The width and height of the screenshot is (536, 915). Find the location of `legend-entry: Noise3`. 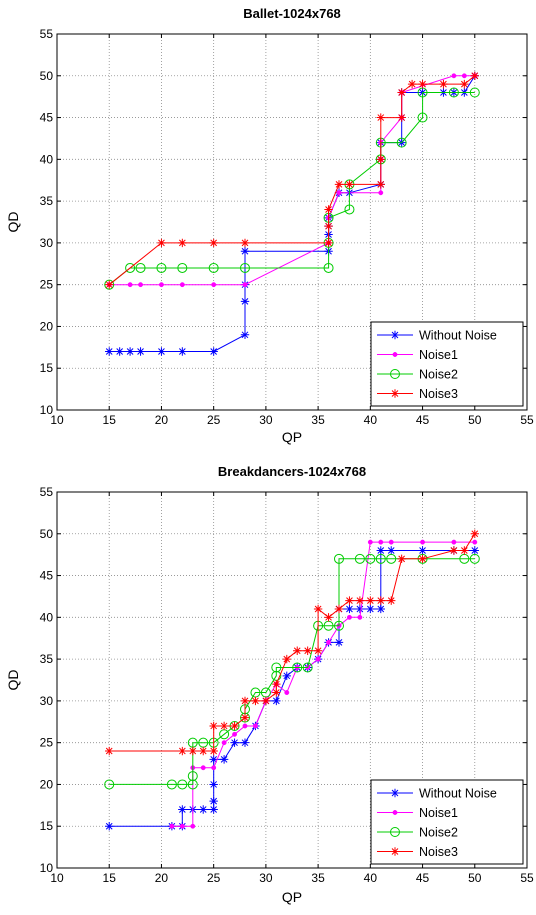

legend-entry: Noise3 is located at coordinates (438, 852).